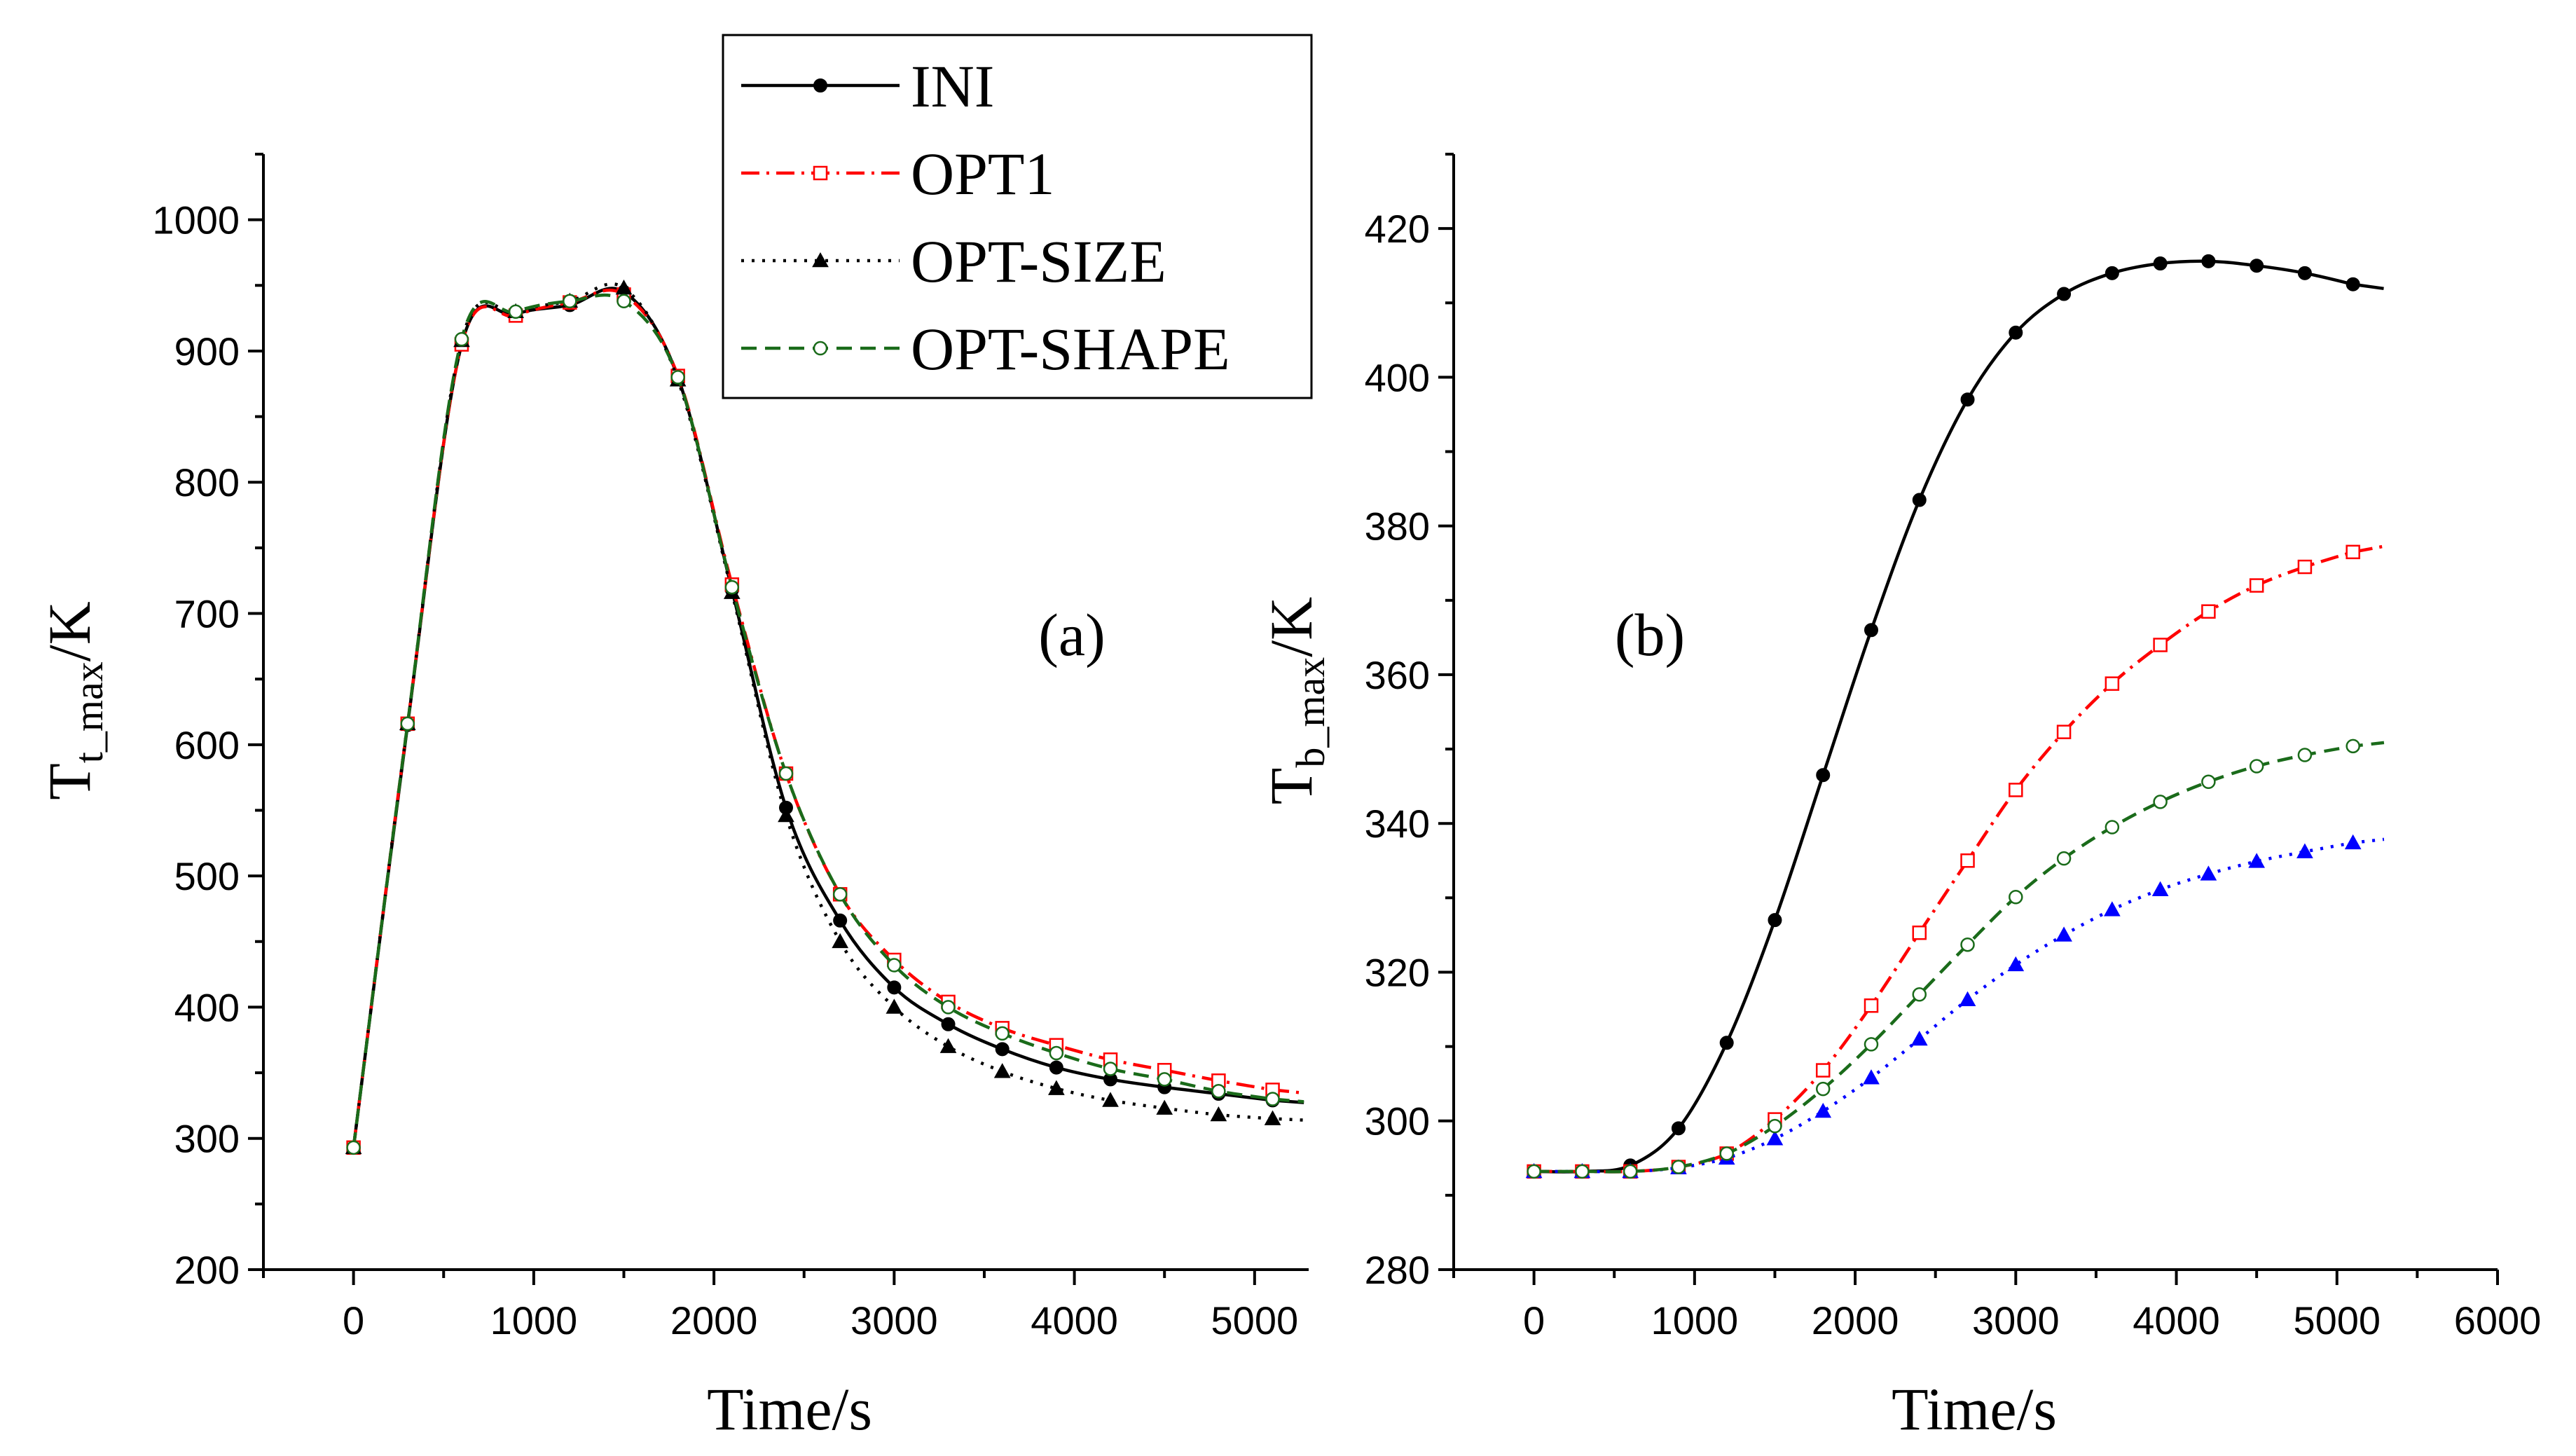  I want to click on legend-box, so click(1017, 216).